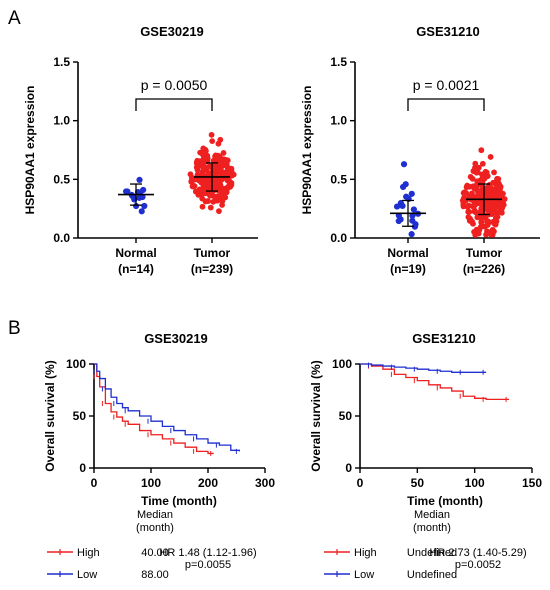  What do you see at coordinates (338, 179) in the screenshot?
I see `y-tick-label: 0.5` at bounding box center [338, 179].